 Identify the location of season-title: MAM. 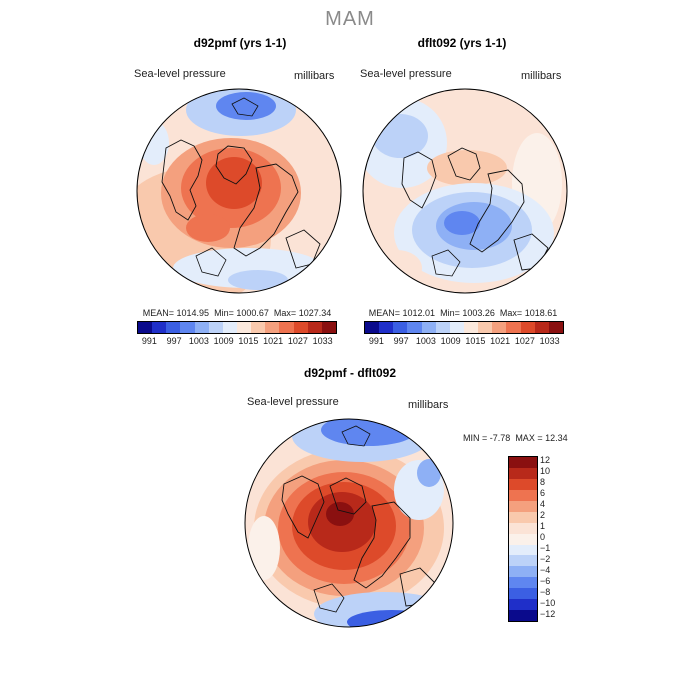
(350, 19).